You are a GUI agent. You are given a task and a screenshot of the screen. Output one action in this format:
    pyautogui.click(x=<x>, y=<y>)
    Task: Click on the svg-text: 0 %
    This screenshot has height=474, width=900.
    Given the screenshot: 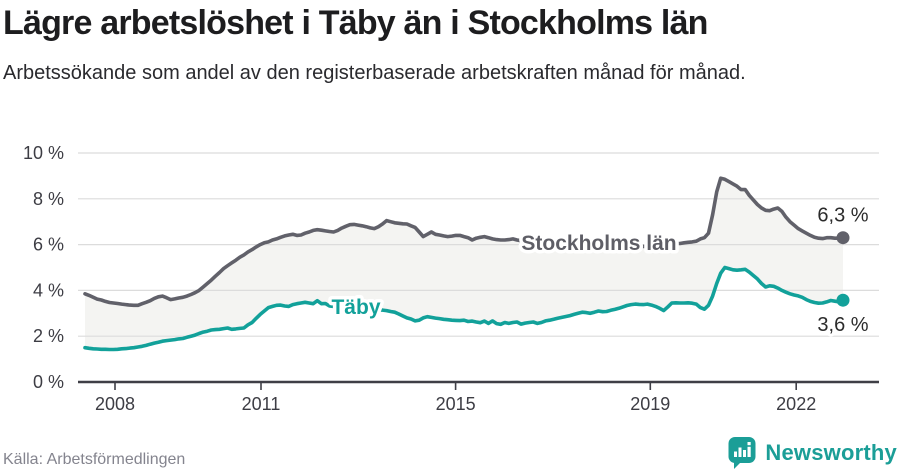 What is the action you would take?
    pyautogui.click(x=48, y=382)
    